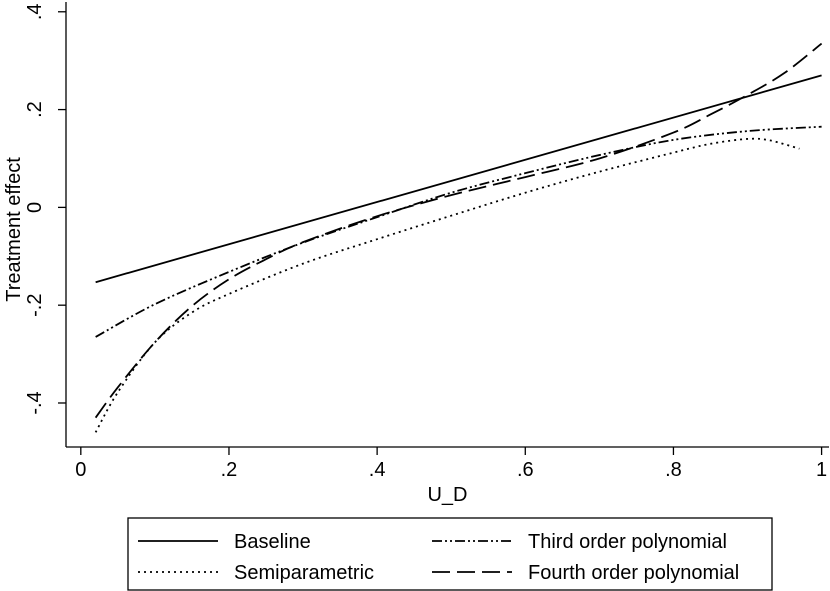 The image size is (830, 591). What do you see at coordinates (633, 573) in the screenshot?
I see `legend-label-fourth-order-polynomial: Fourth order polynomial` at bounding box center [633, 573].